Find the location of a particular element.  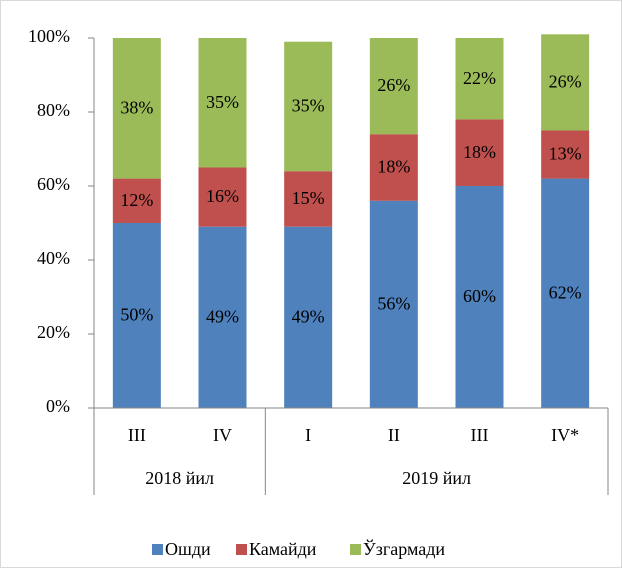

data-label: 56% is located at coordinates (393, 304).